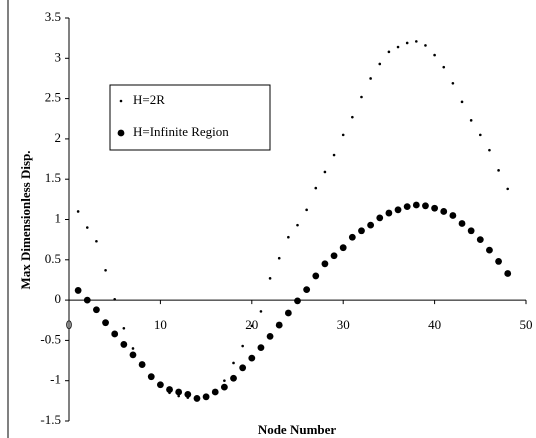 This screenshot has height=438, width=536. What do you see at coordinates (50, 419) in the screenshot?
I see `y-tick-label: -1.5` at bounding box center [50, 419].